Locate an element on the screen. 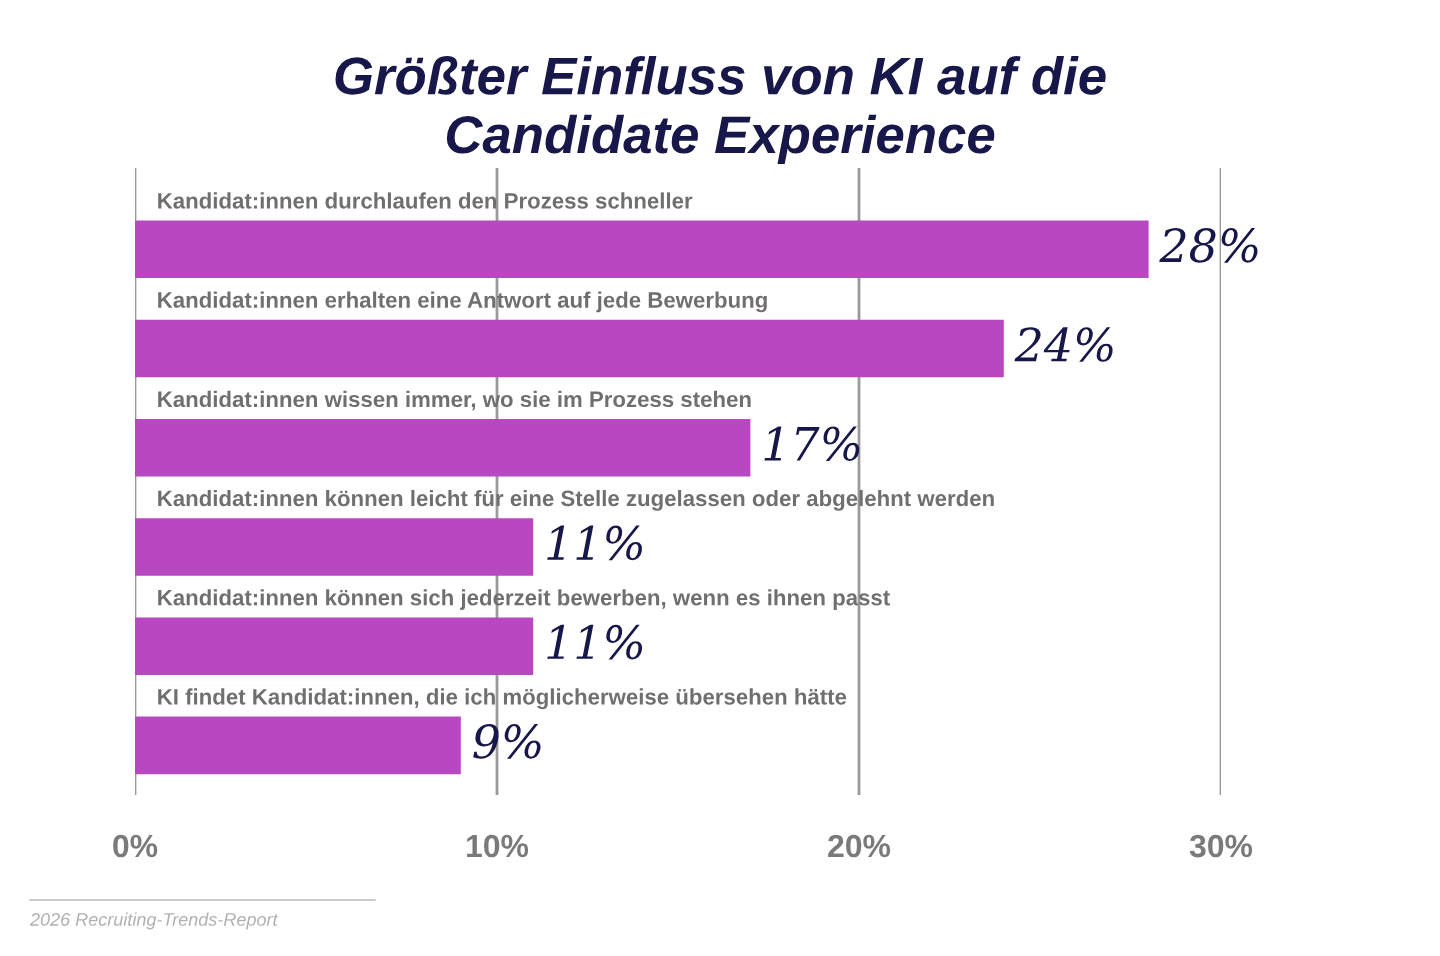 The height and width of the screenshot is (956, 1440). data-label: 24% is located at coordinates (1063, 344).